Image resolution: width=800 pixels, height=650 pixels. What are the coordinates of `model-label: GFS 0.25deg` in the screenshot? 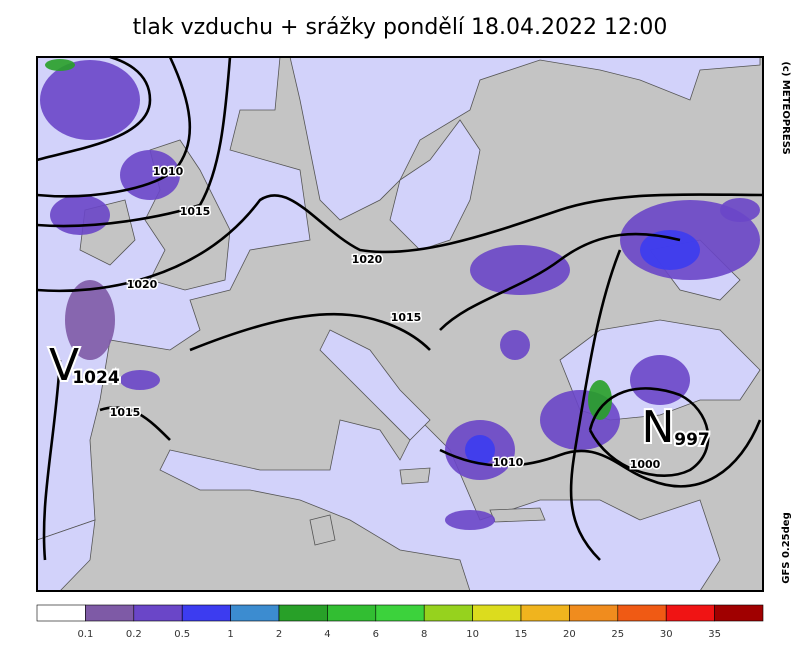 It's located at (786, 548).